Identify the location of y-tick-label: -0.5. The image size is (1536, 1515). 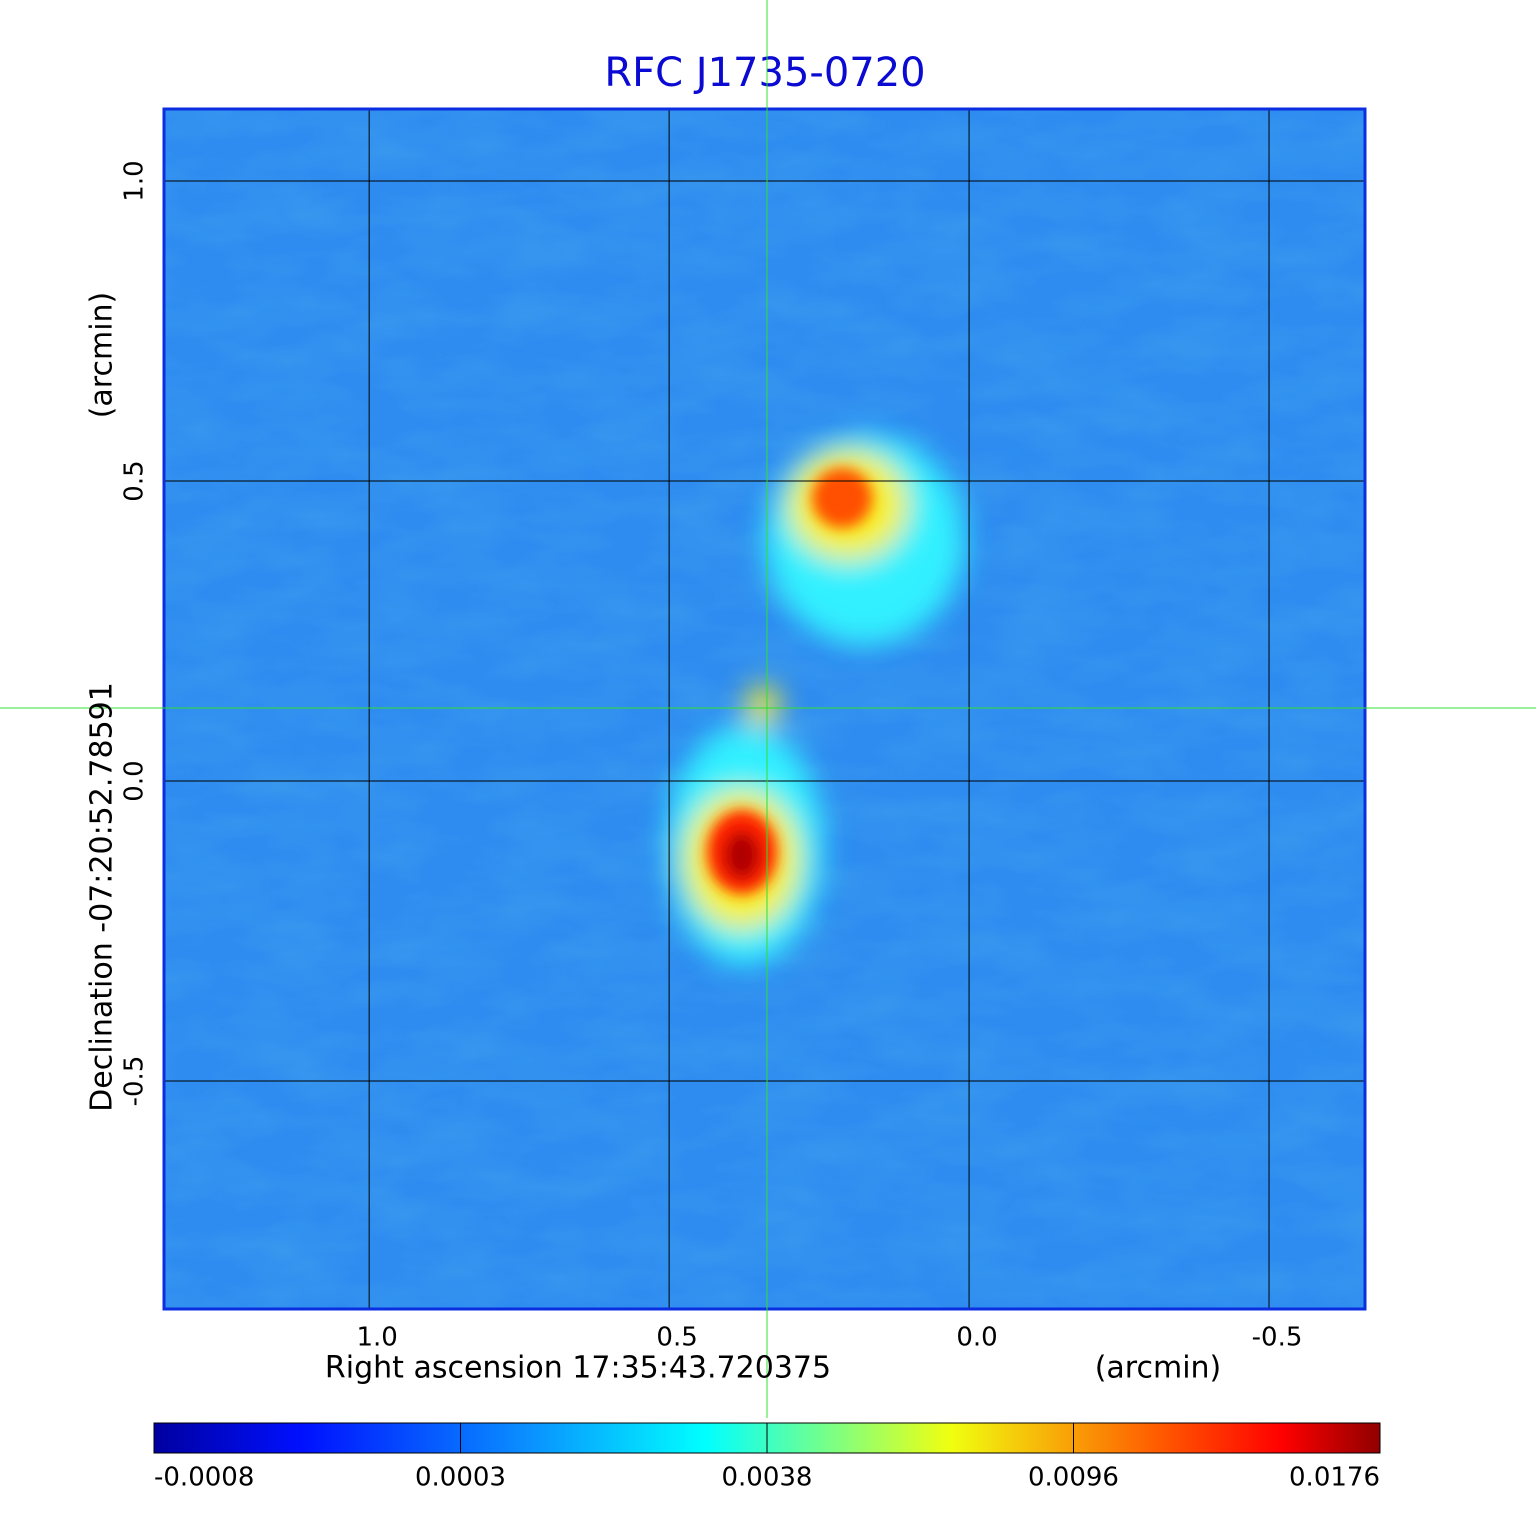
(135, 1081).